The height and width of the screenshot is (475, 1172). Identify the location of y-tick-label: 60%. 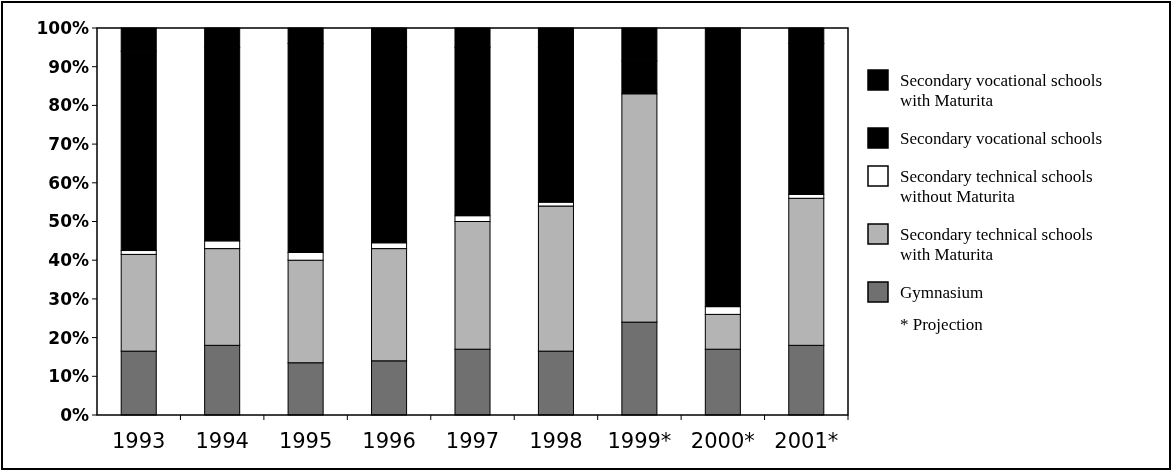
(68, 182).